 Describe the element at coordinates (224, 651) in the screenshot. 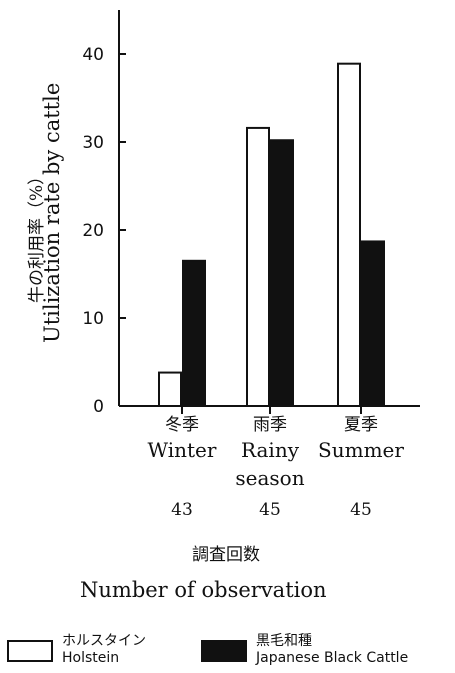

I see `legend-swatch-japanese-black` at that location.